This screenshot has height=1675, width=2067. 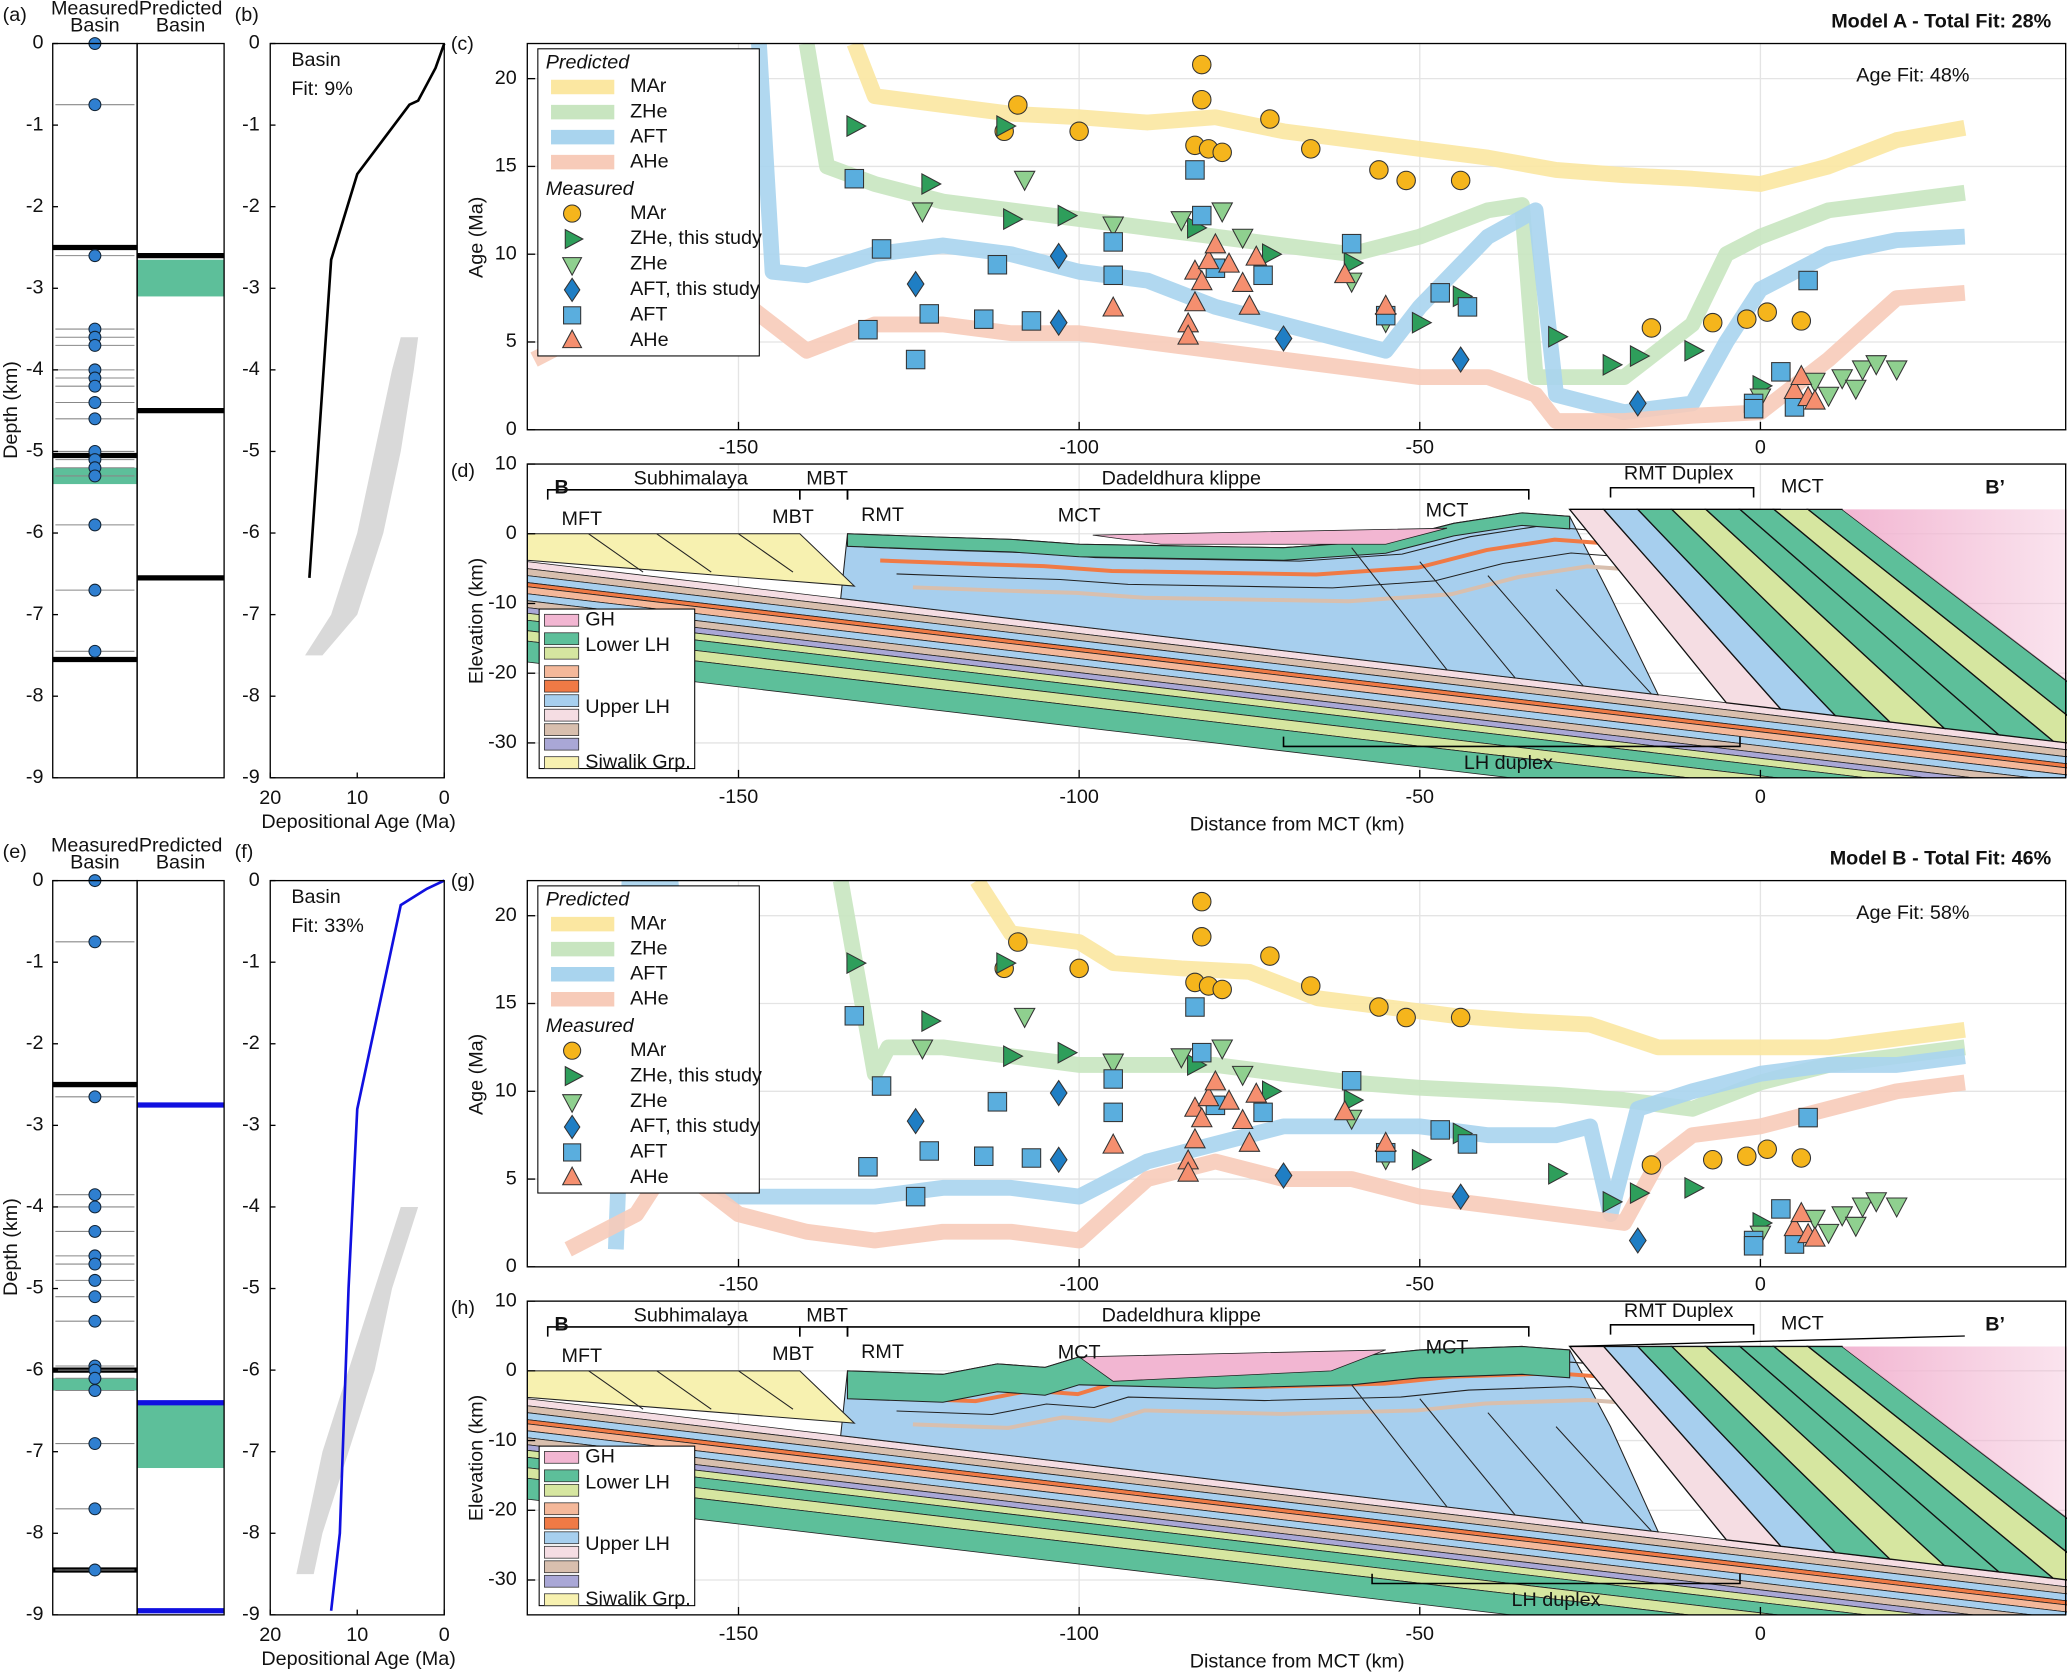 I want to click on siwalik-thrust, so click(x=616, y=1390).